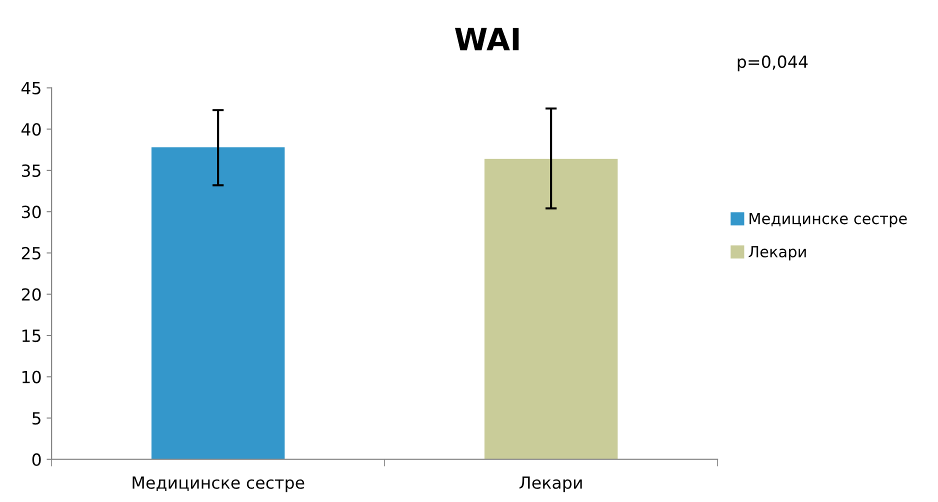 The width and height of the screenshot is (938, 502). Describe the element at coordinates (487, 39) in the screenshot. I see `chart-title: WAI` at that location.